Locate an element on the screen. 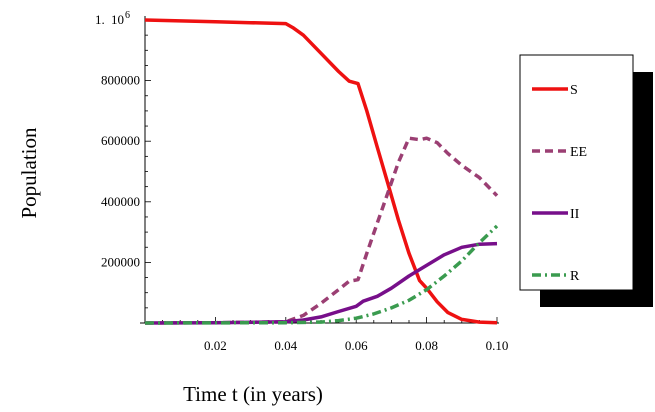 This screenshot has width=655, height=412. x-tick-label: 0.04 is located at coordinates (285, 345).